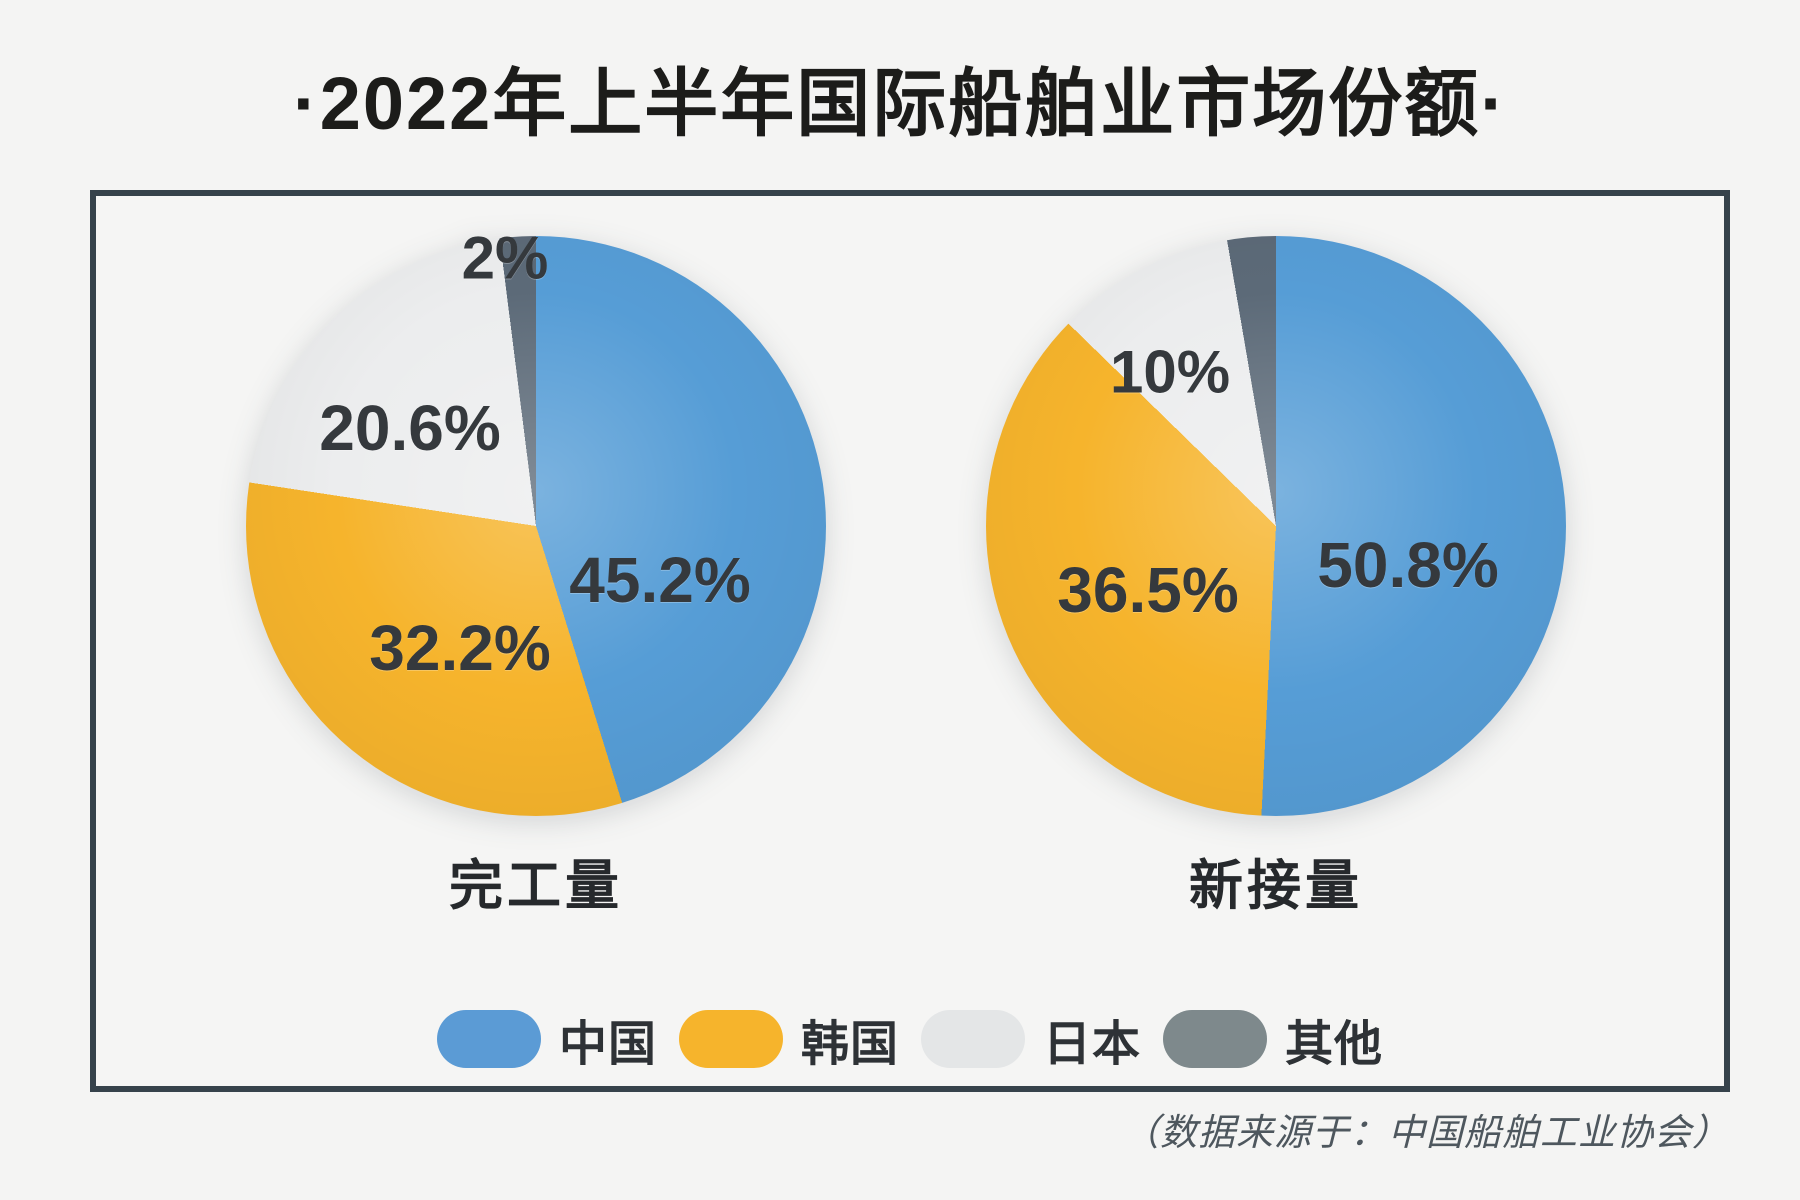 The height and width of the screenshot is (1200, 1800). Describe the element at coordinates (1334, 1044) in the screenshot. I see `legend-label-other: 其他` at that location.